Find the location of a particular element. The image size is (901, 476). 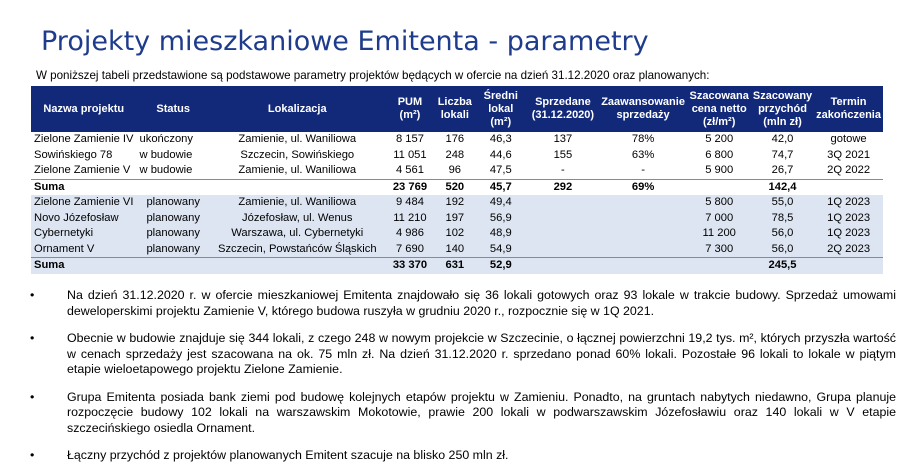

cell-revenue: 78,5 is located at coordinates (782, 218).